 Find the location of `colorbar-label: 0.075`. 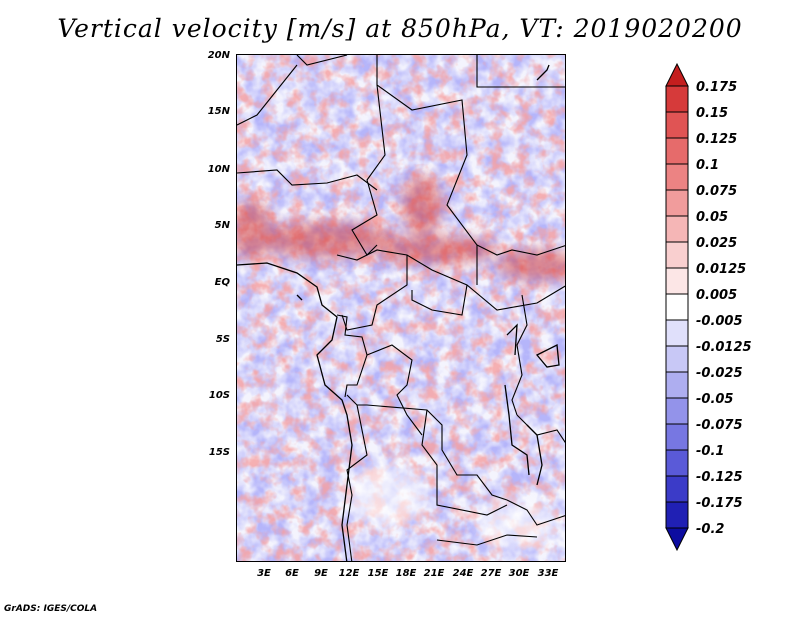

colorbar-label: 0.075 is located at coordinates (717, 191).